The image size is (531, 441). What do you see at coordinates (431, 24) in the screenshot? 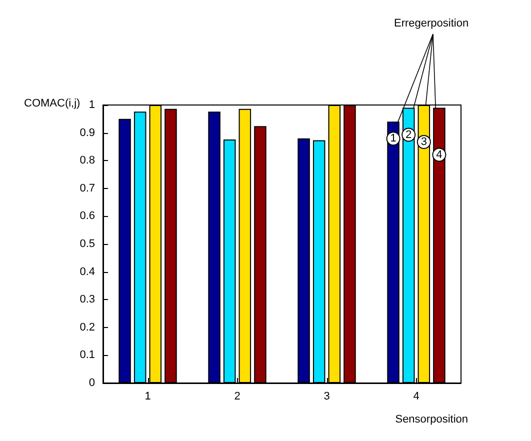
I see `legend-title: Erregerposition` at bounding box center [431, 24].